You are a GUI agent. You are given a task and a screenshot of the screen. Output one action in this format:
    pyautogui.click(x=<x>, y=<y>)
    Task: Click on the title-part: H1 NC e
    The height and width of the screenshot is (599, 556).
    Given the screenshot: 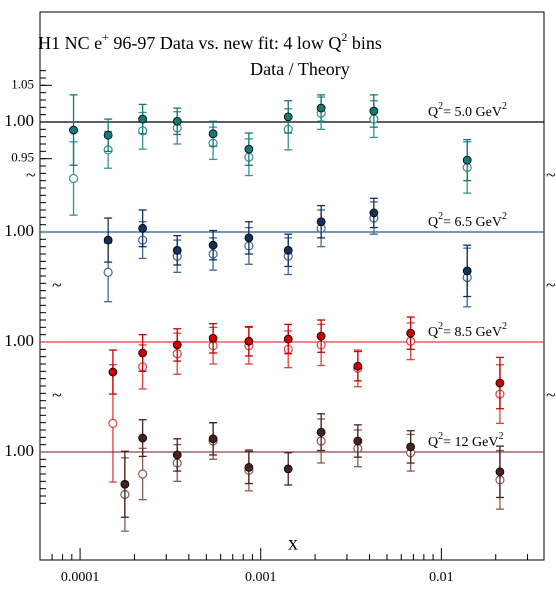 What is the action you would take?
    pyautogui.click(x=70, y=43)
    